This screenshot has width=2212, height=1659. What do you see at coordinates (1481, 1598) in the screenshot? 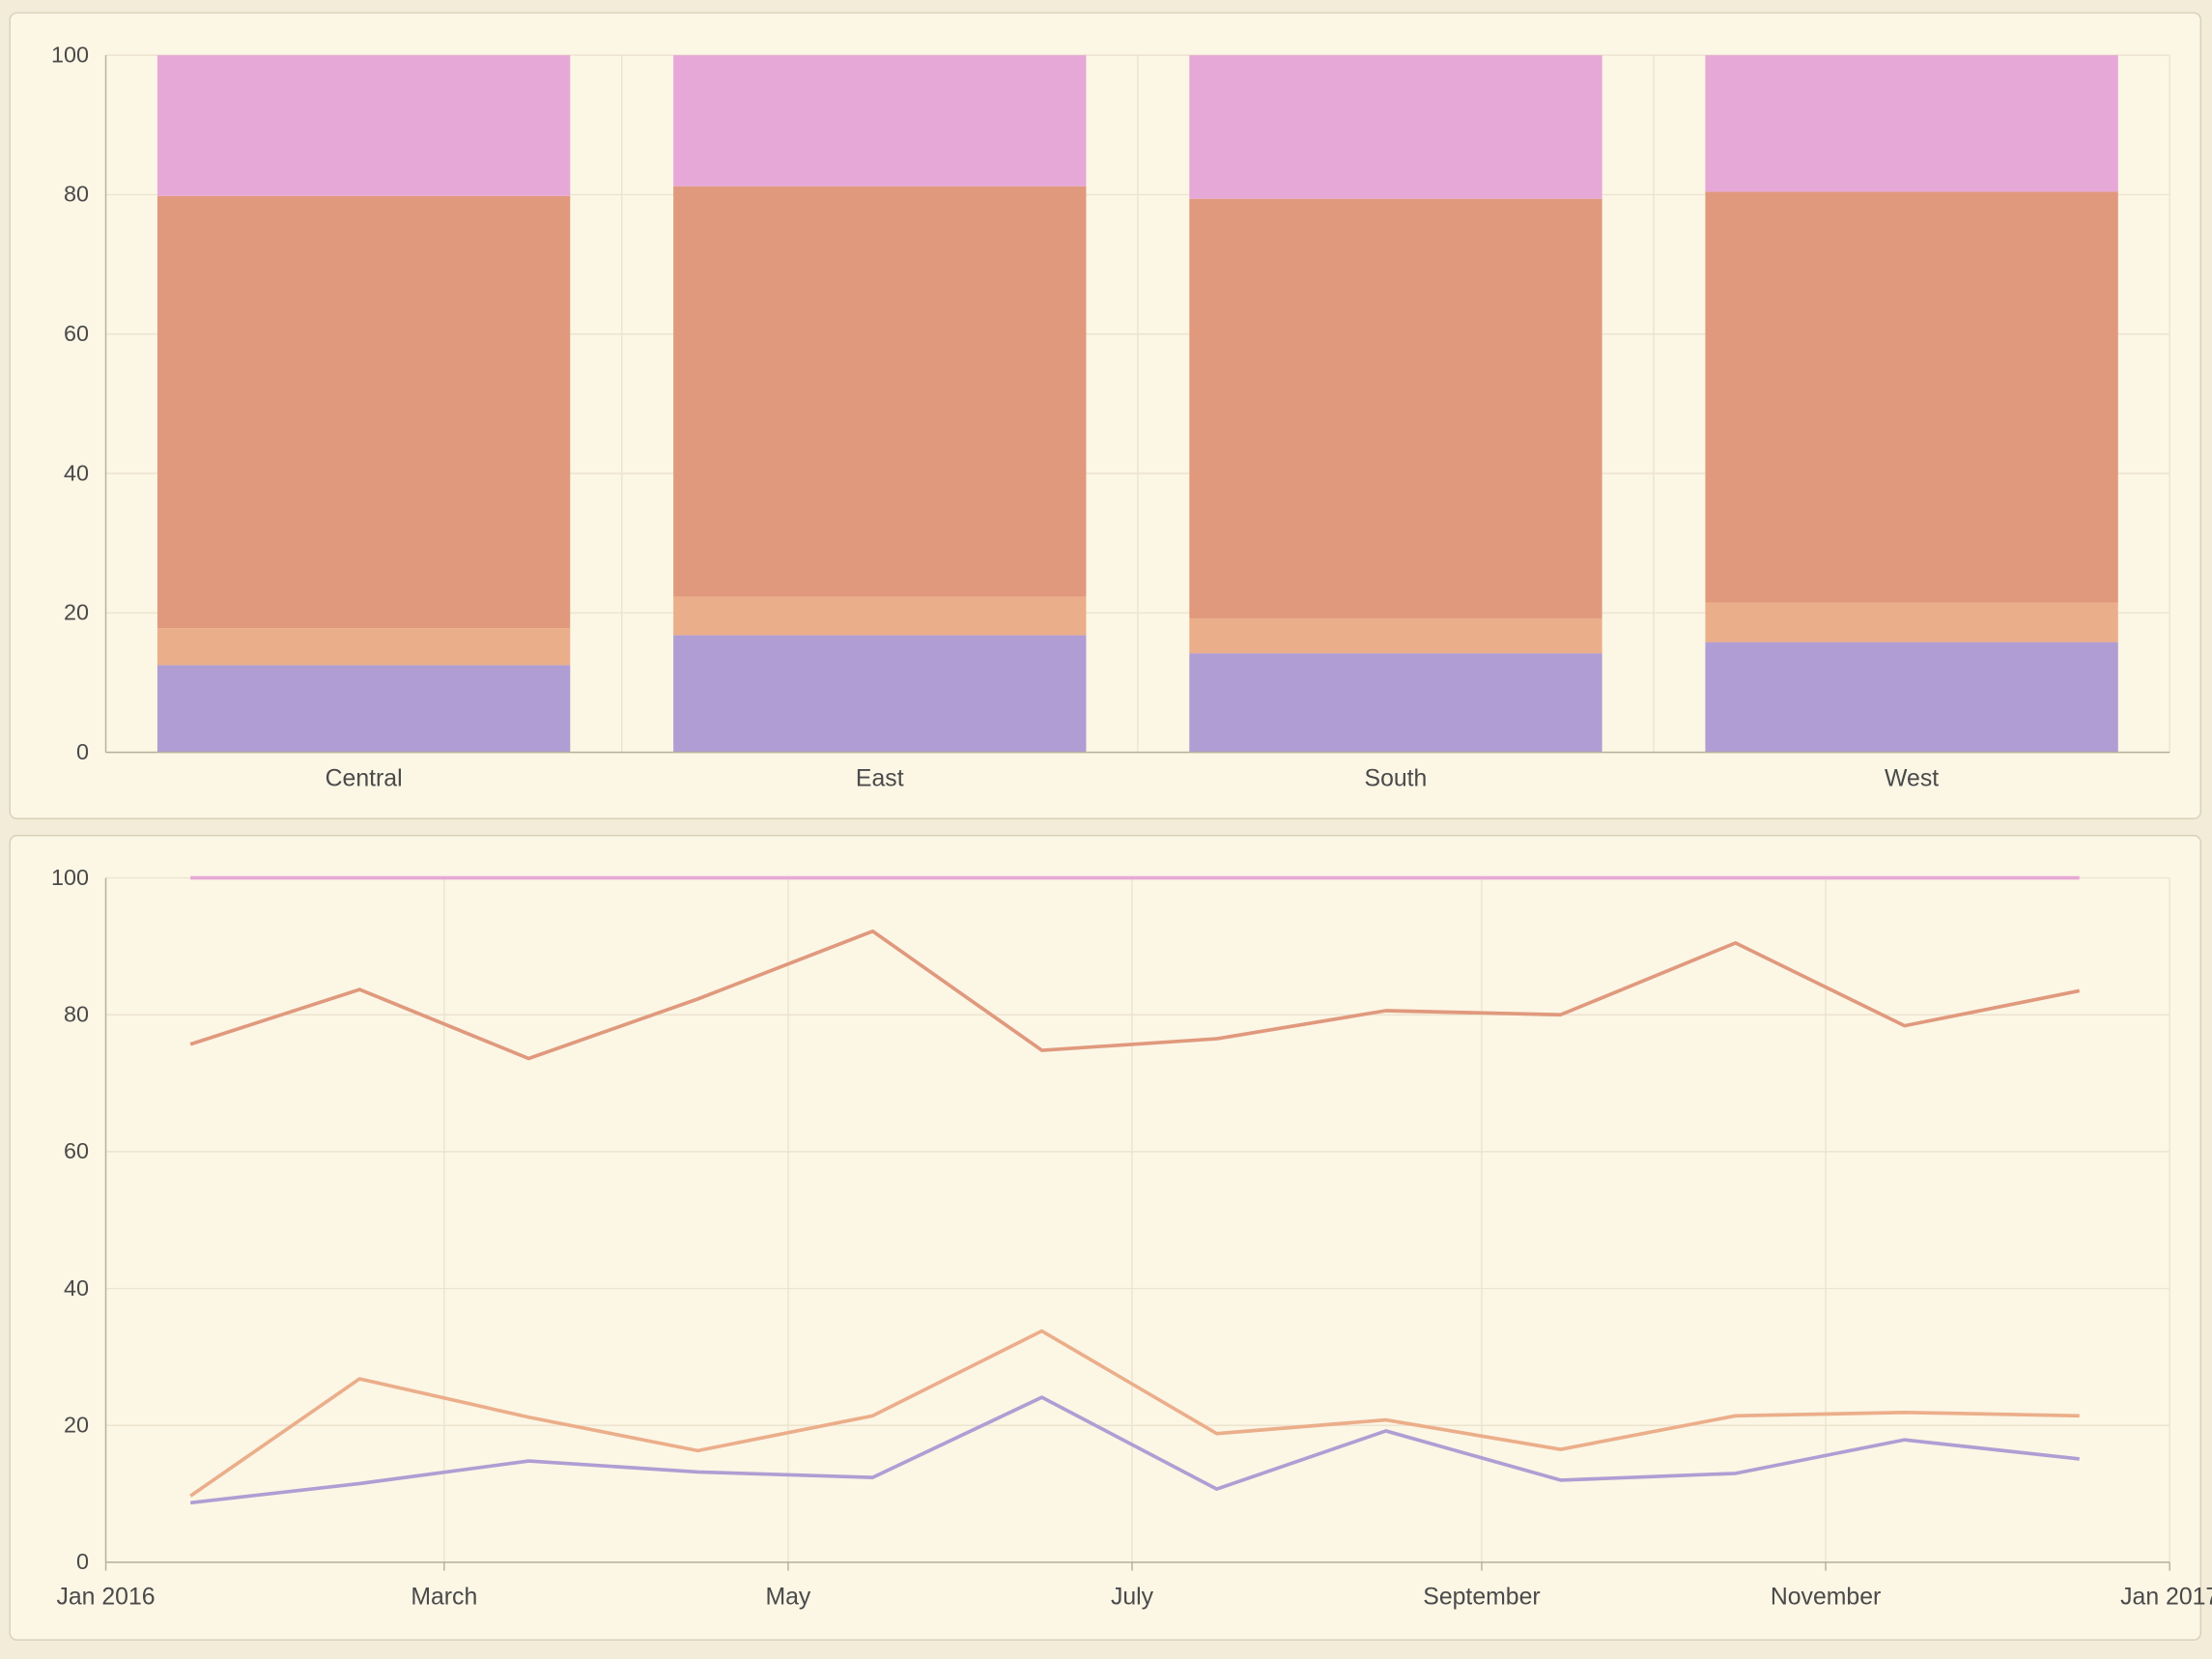
I see `x-tick-label: September` at bounding box center [1481, 1598].